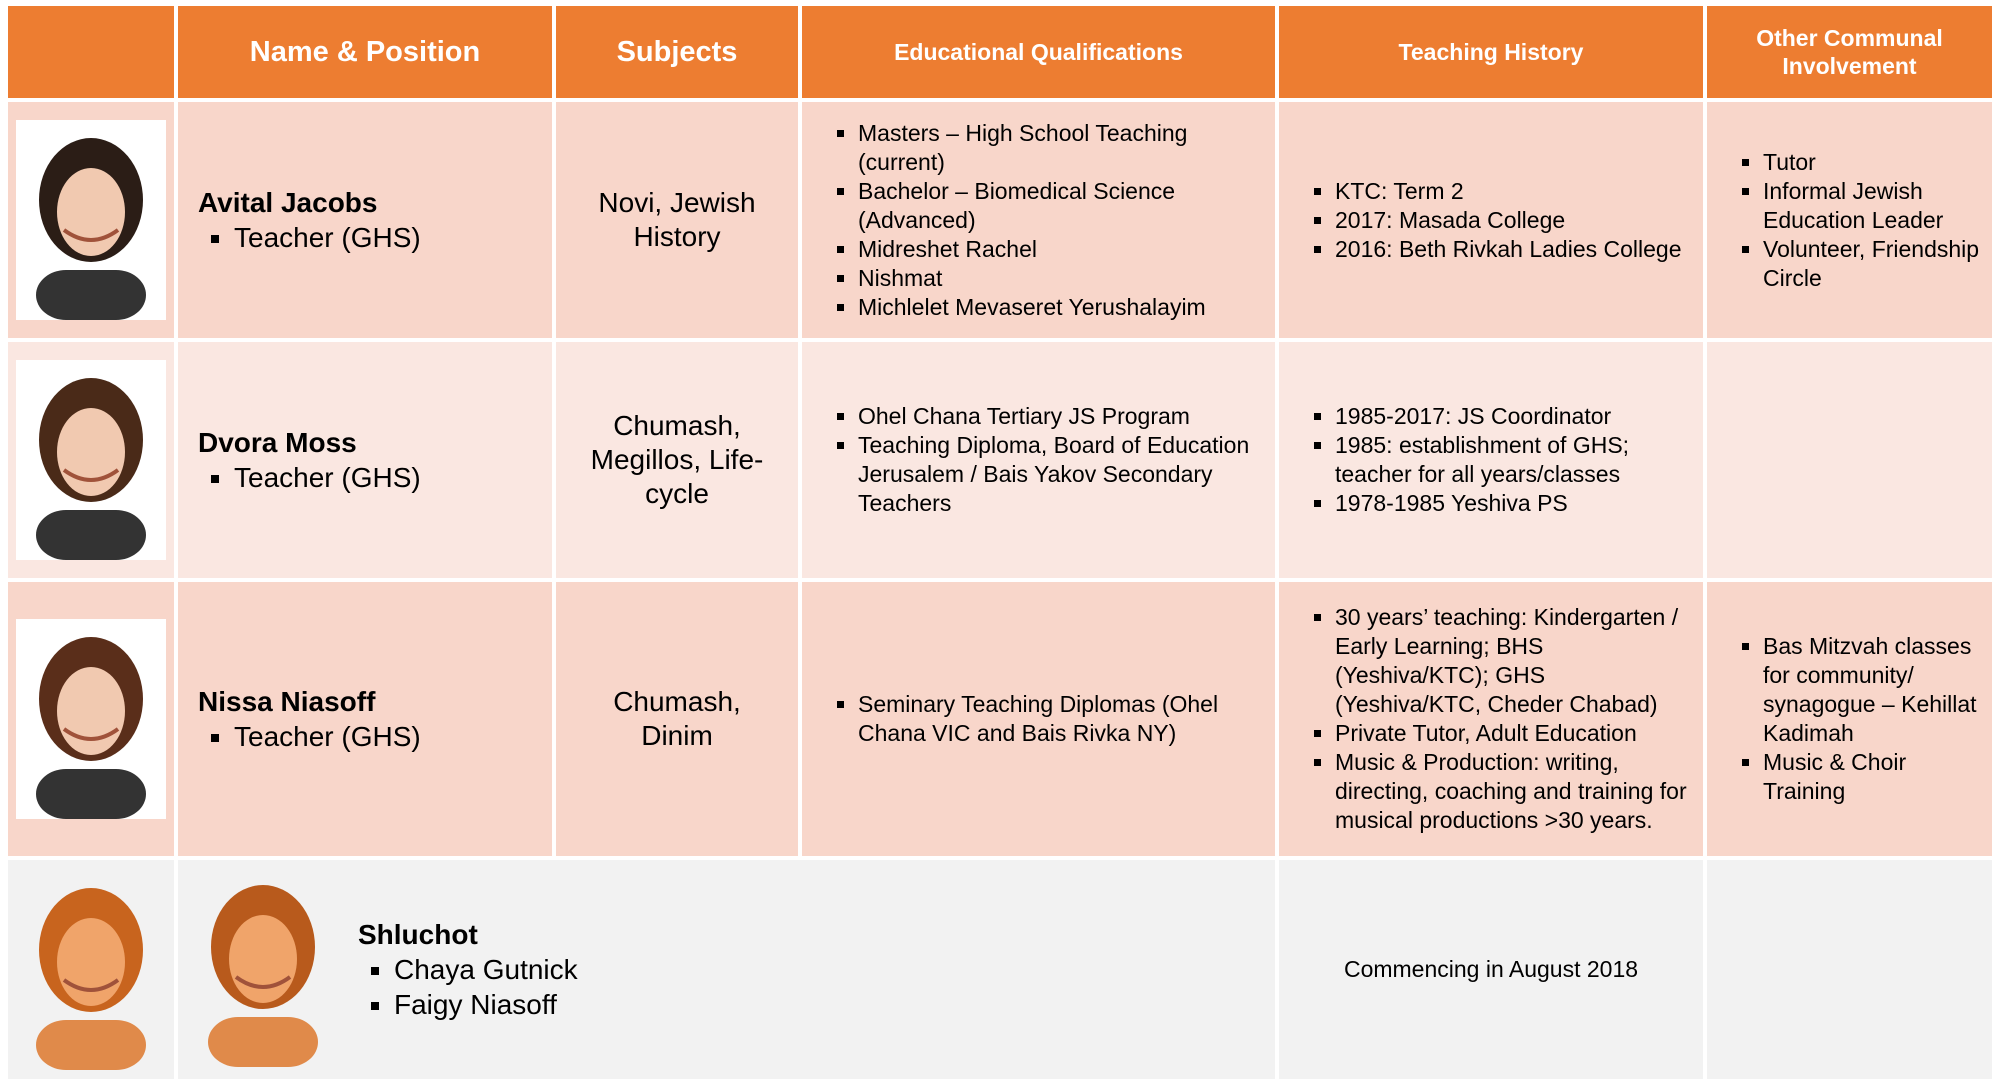  I want to click on bullet-item: 2016: Beth Rivkah Ladies College, so click(1513, 249).